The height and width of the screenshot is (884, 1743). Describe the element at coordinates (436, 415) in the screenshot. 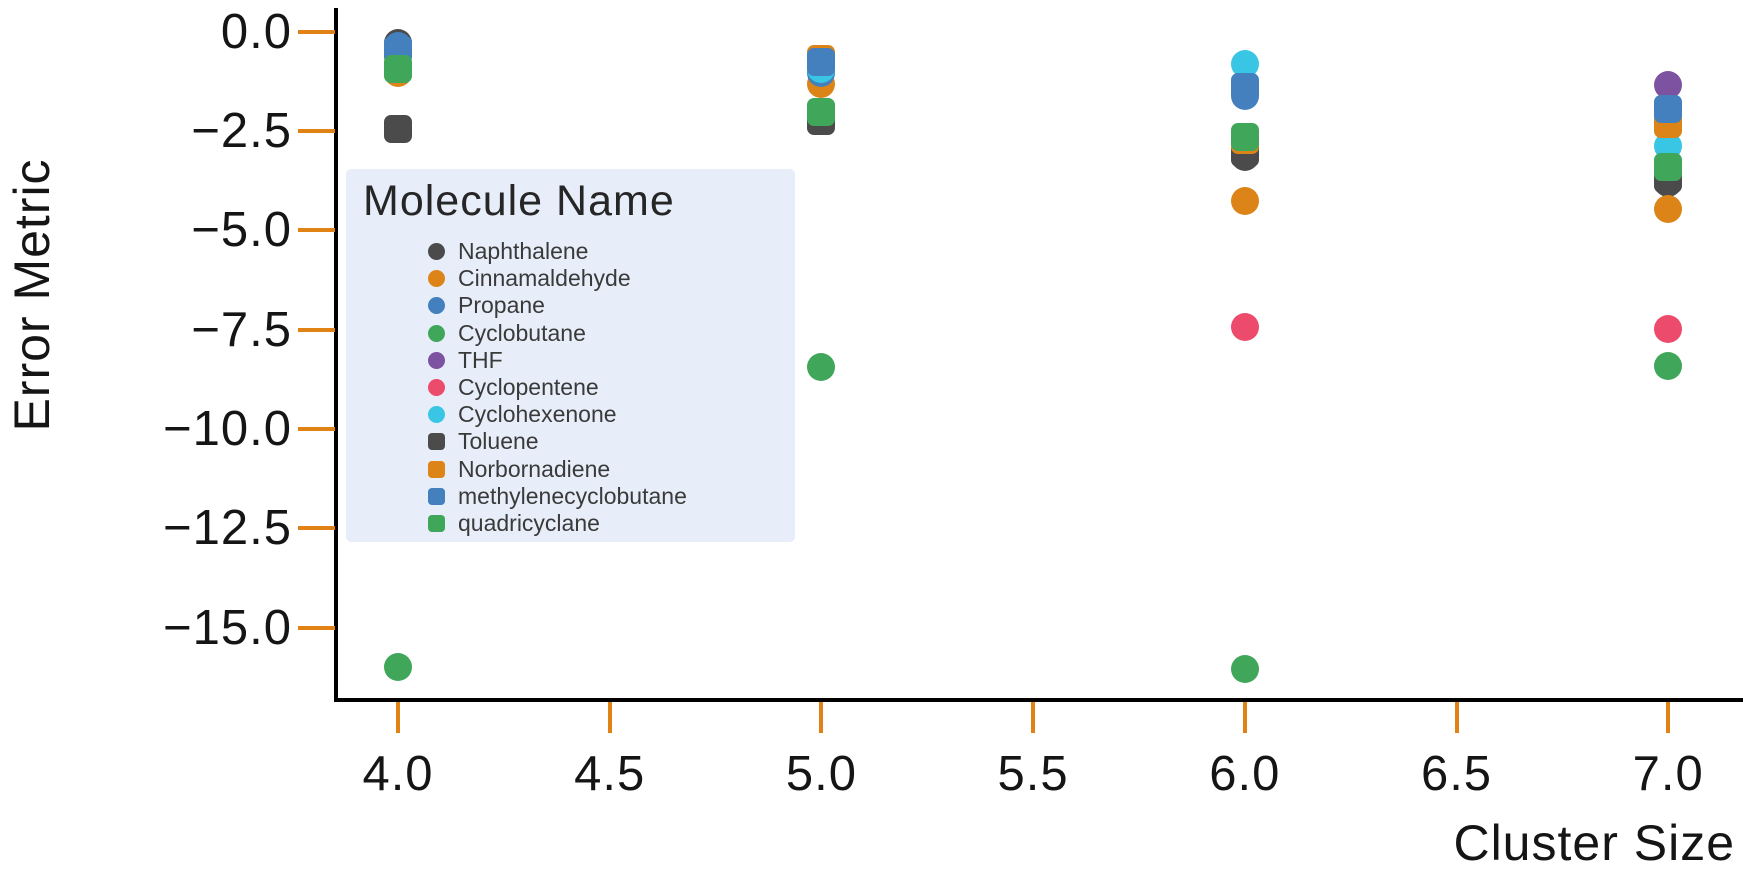

I see `legend-marker-cyclohexenone` at that location.